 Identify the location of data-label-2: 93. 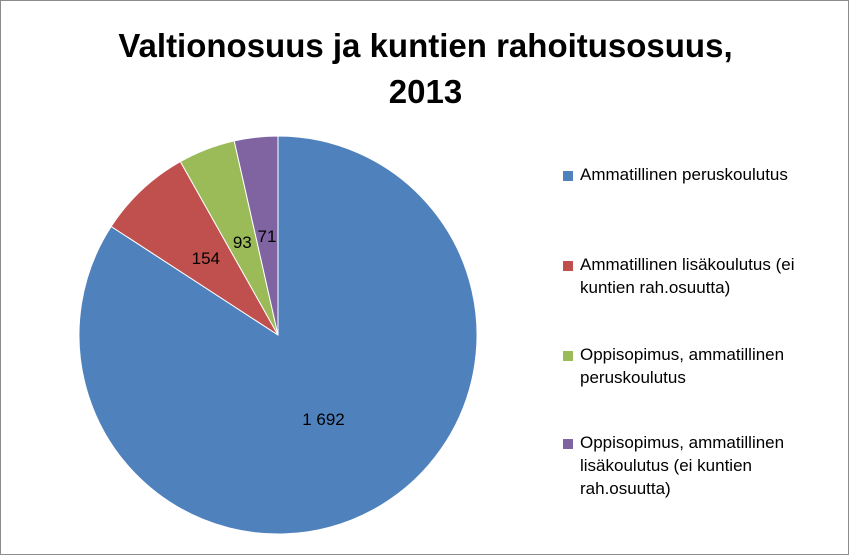
(242, 242).